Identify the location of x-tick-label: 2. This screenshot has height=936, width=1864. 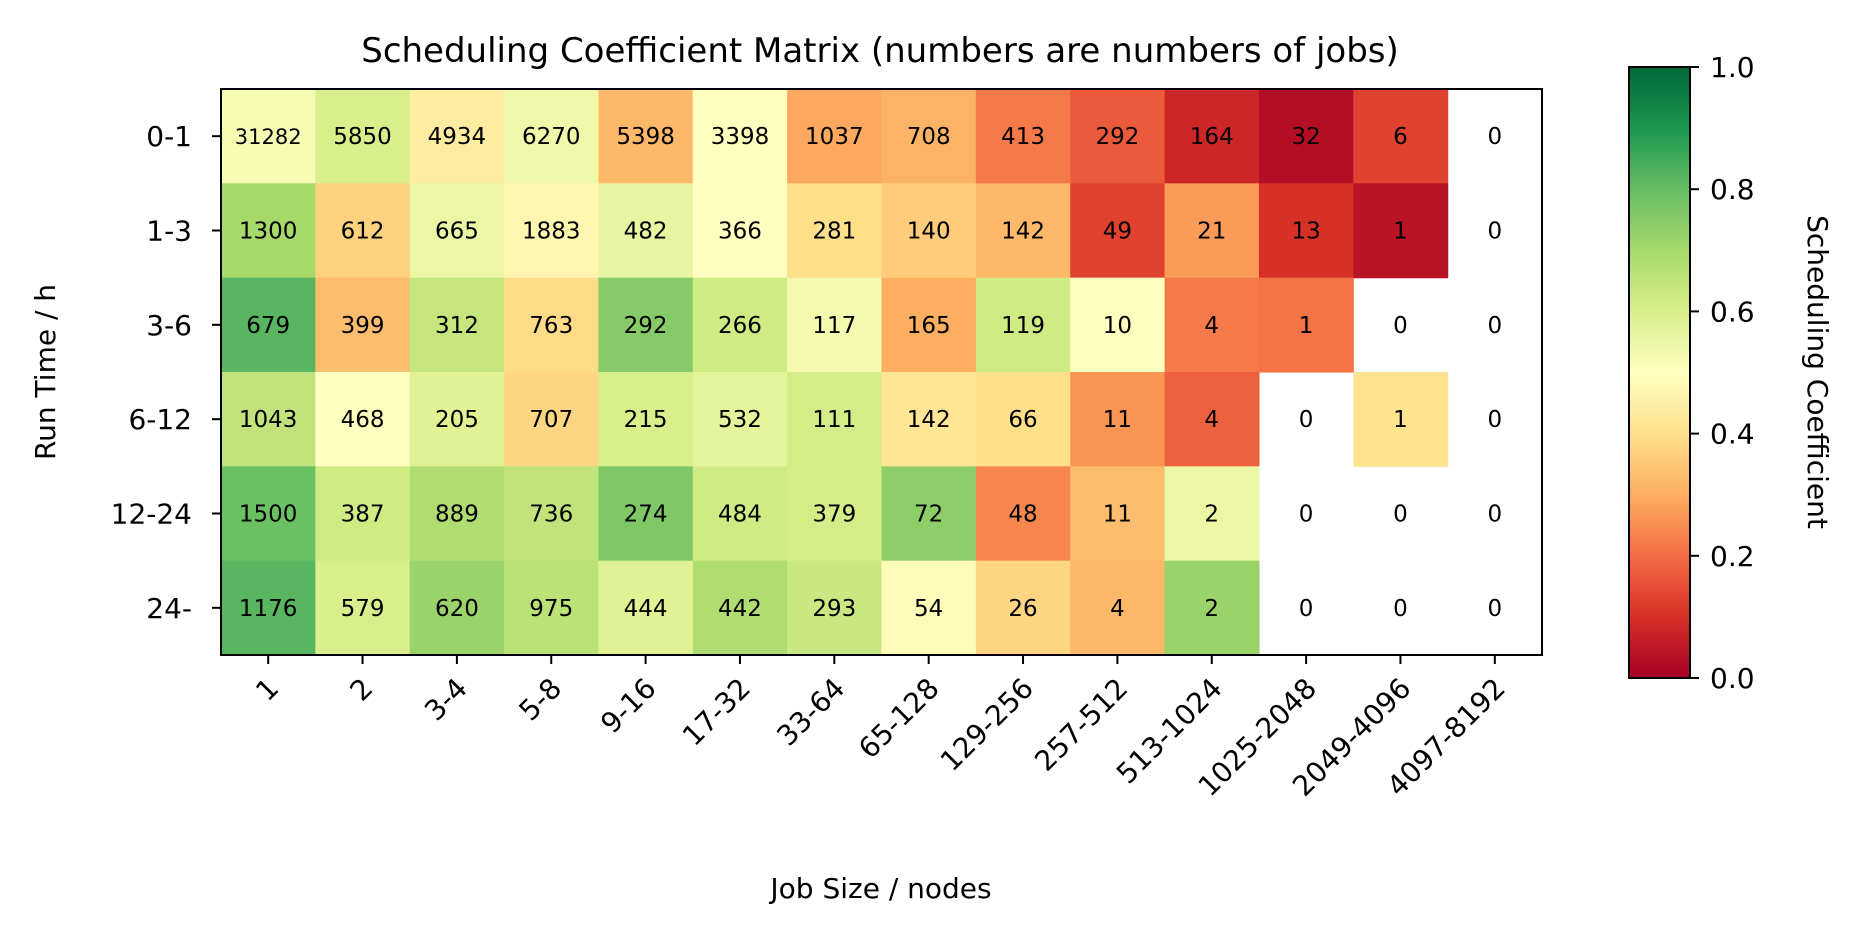
(362, 690).